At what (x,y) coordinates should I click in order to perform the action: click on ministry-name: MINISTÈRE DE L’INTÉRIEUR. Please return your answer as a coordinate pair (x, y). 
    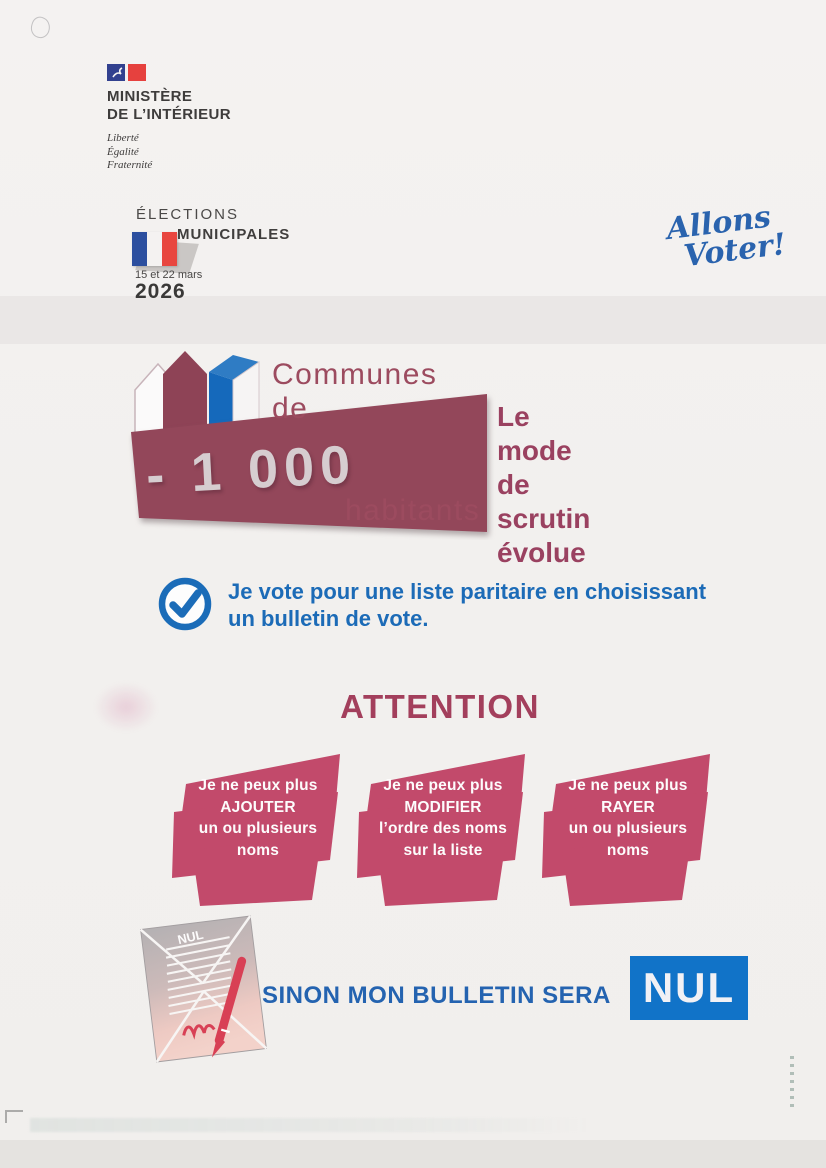
    Looking at the image, I should click on (169, 106).